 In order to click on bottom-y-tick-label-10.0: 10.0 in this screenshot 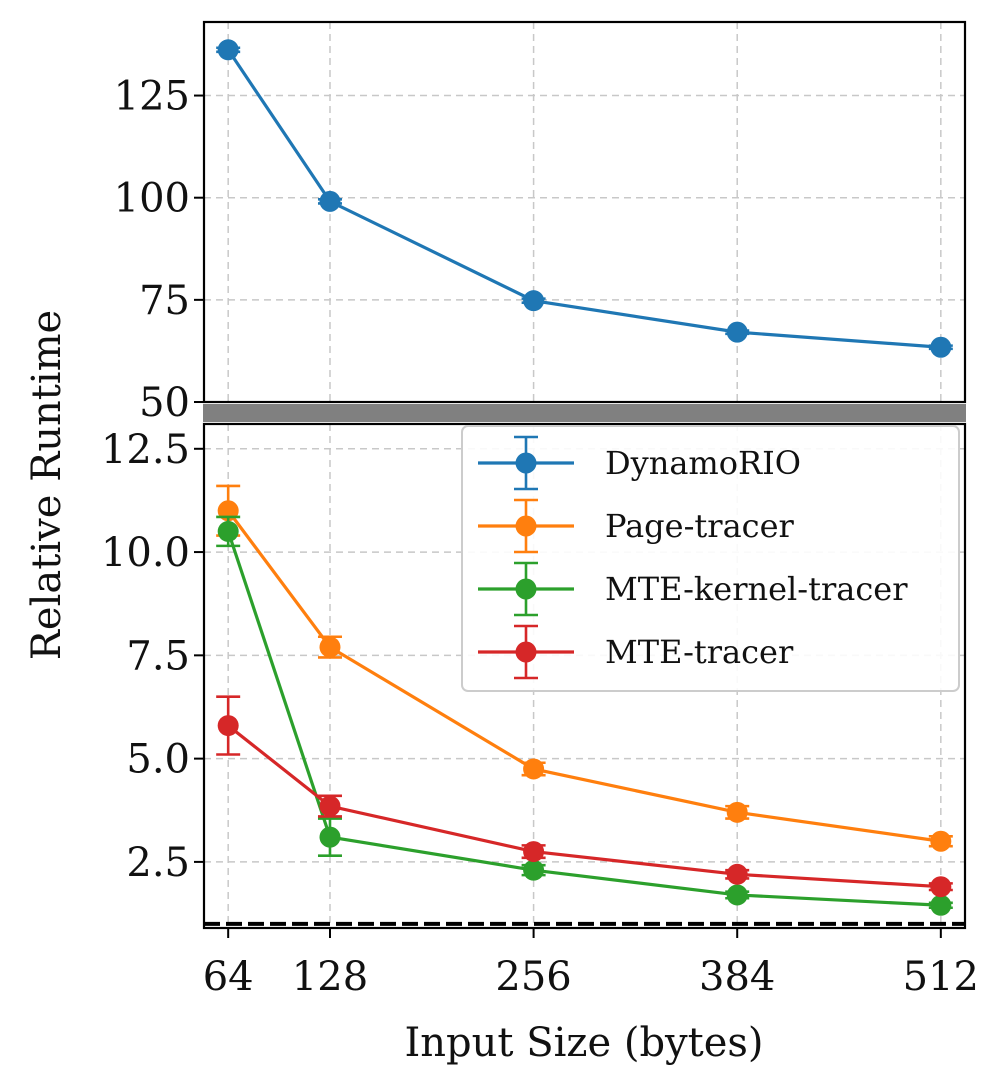, I will do `click(145, 553)`.